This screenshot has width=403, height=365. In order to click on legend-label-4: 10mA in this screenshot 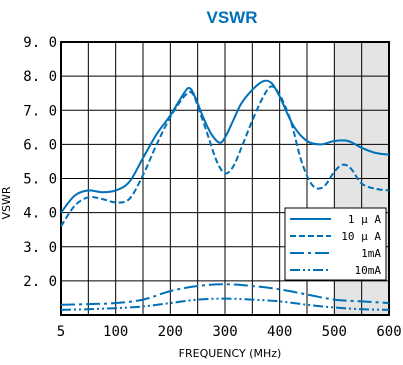, I will do `click(368, 270)`.